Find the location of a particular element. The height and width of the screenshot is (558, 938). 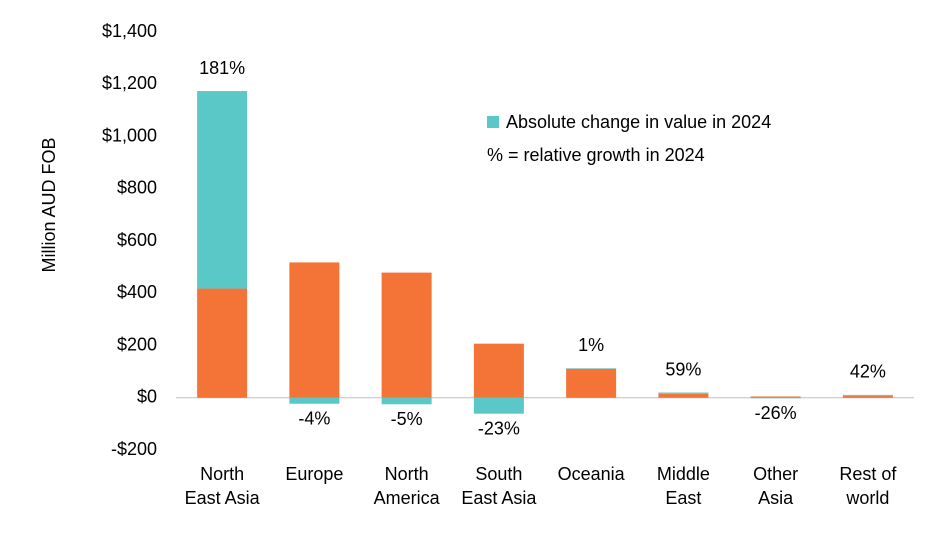

y-tick-label: -$200 is located at coordinates (134, 449).